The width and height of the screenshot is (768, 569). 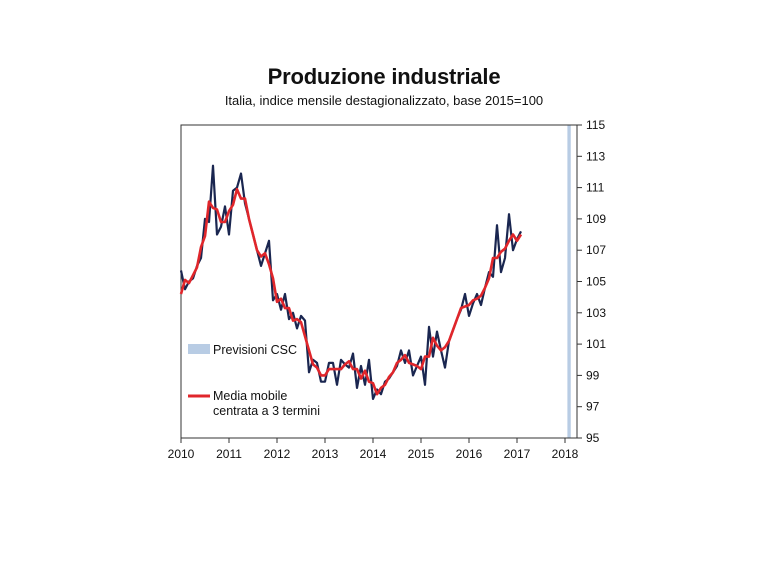 I want to click on x-tick-label: 2015, so click(x=421, y=454).